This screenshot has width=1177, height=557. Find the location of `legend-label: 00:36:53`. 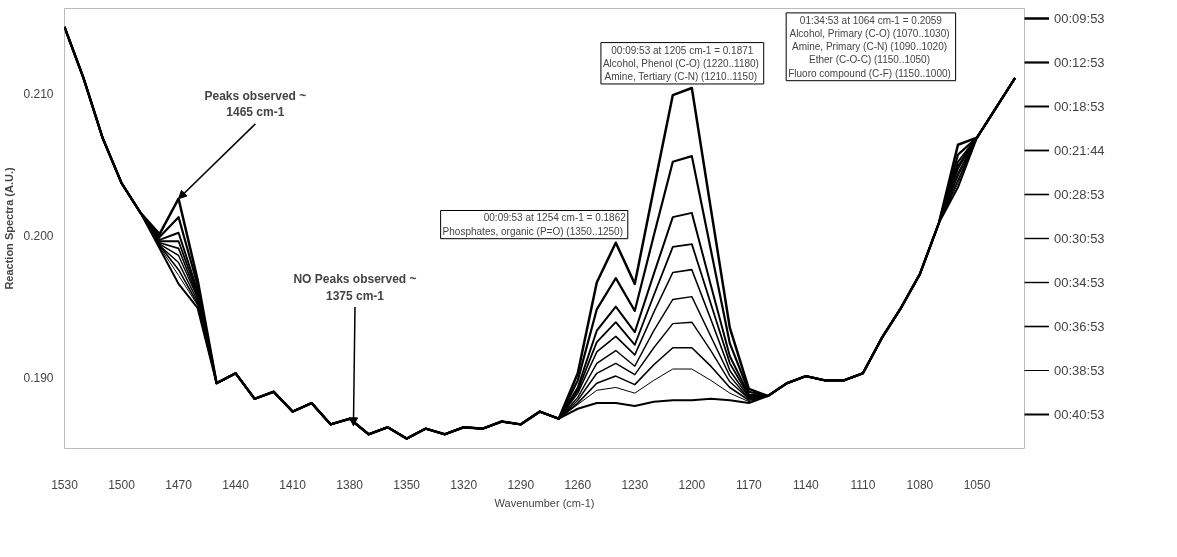

legend-label: 00:36:53 is located at coordinates (1079, 326).